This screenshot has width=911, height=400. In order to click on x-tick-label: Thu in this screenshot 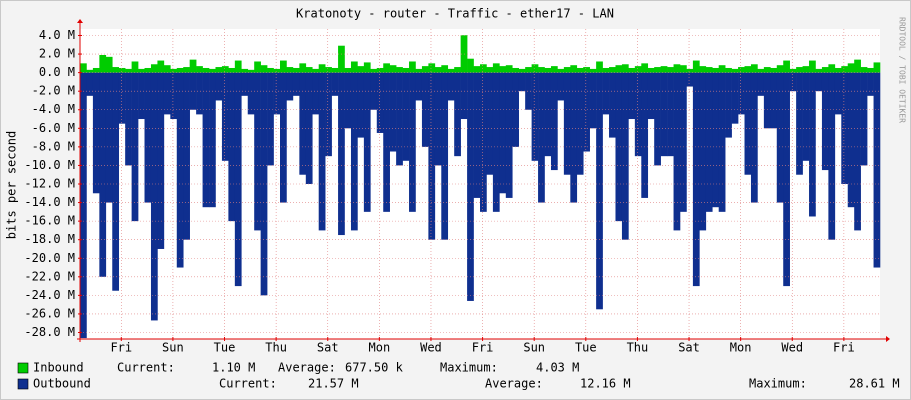, I will do `click(276, 348)`.